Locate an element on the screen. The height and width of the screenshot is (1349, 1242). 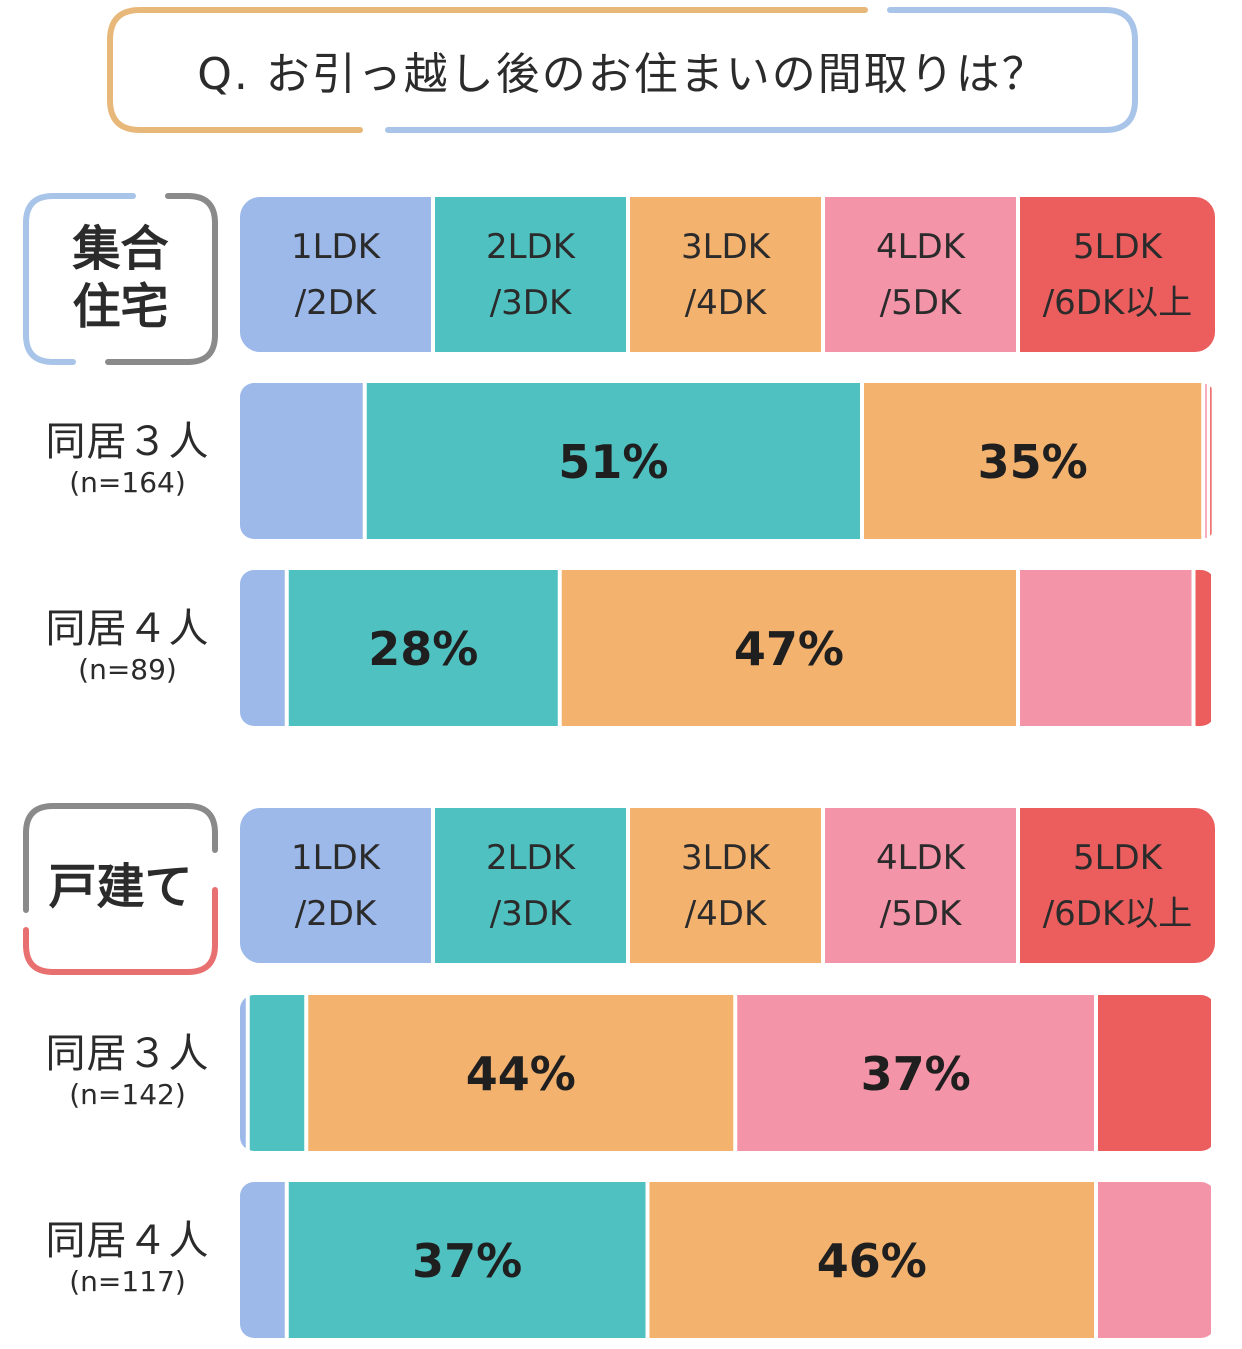
bar-value-label: 35% is located at coordinates (1033, 462).